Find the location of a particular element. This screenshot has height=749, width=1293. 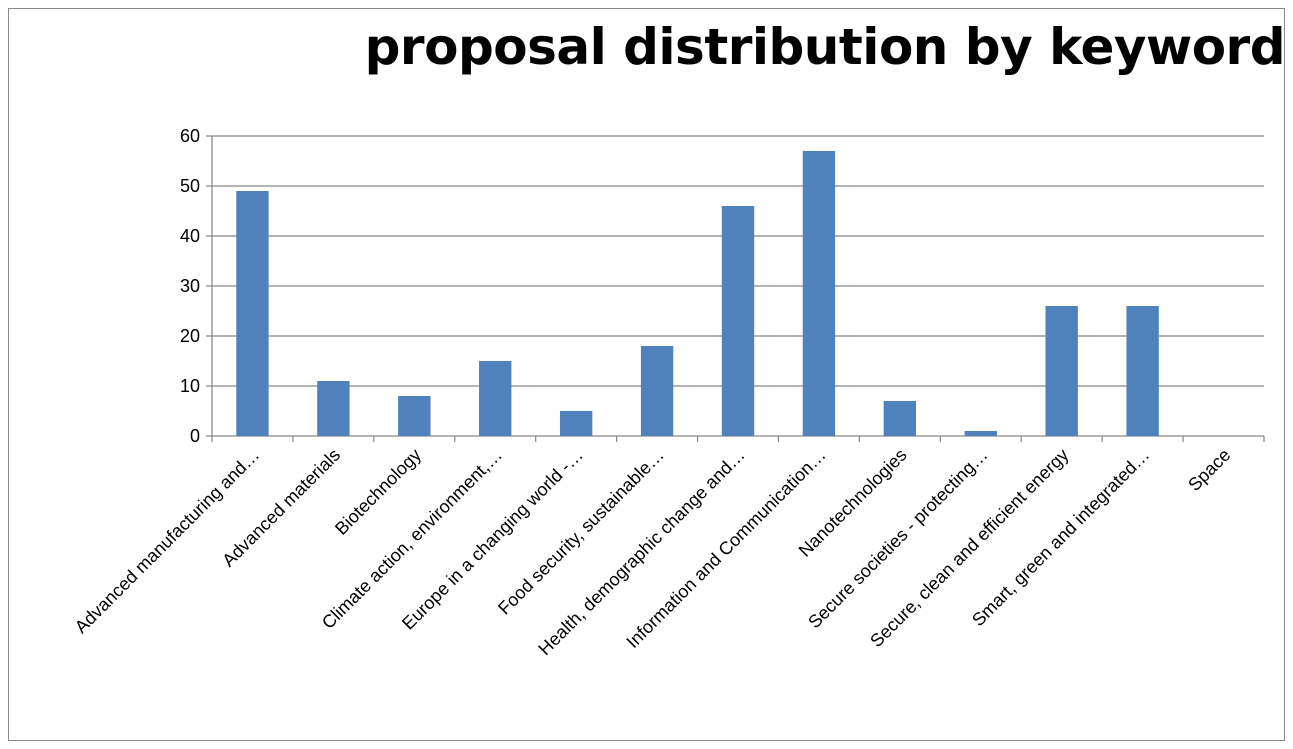

y-tick-label: 40 is located at coordinates (190, 236).